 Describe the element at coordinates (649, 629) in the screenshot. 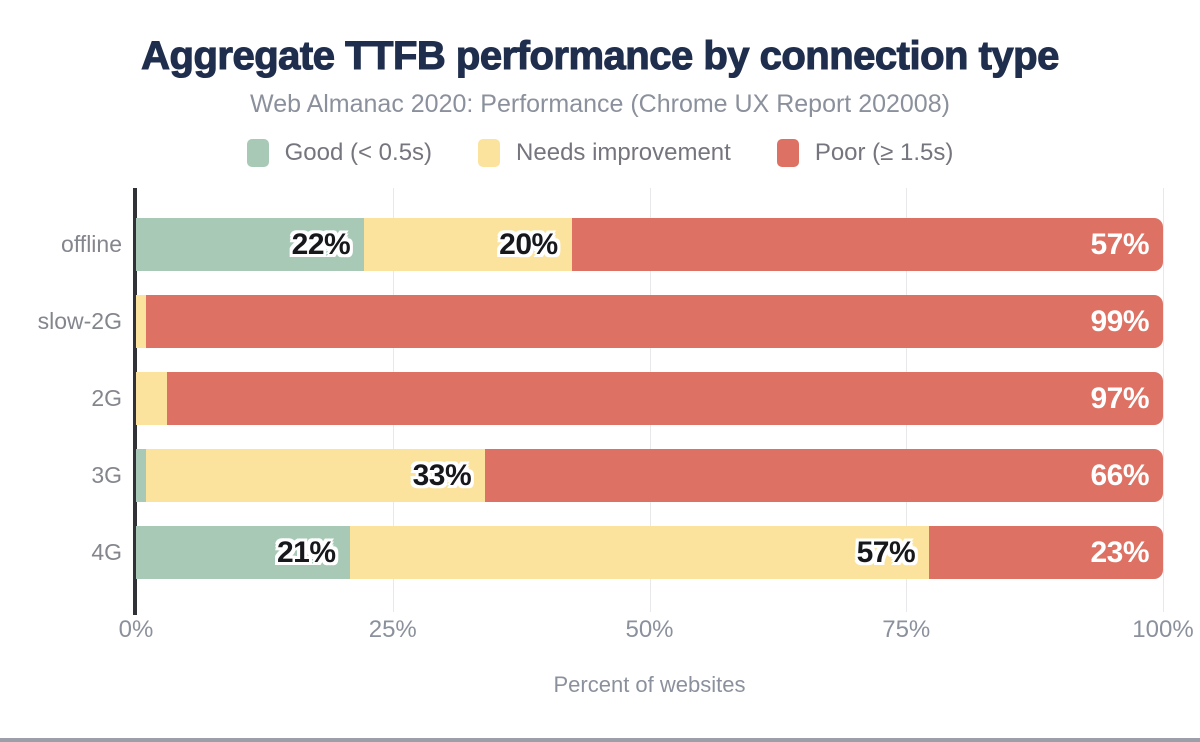

I see `x-tick-label-50: 50%` at that location.